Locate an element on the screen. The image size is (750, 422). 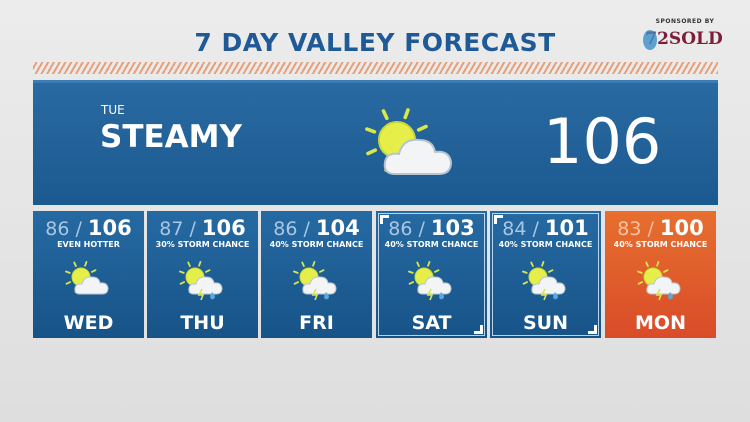
day-name: WED is located at coordinates (88, 323).